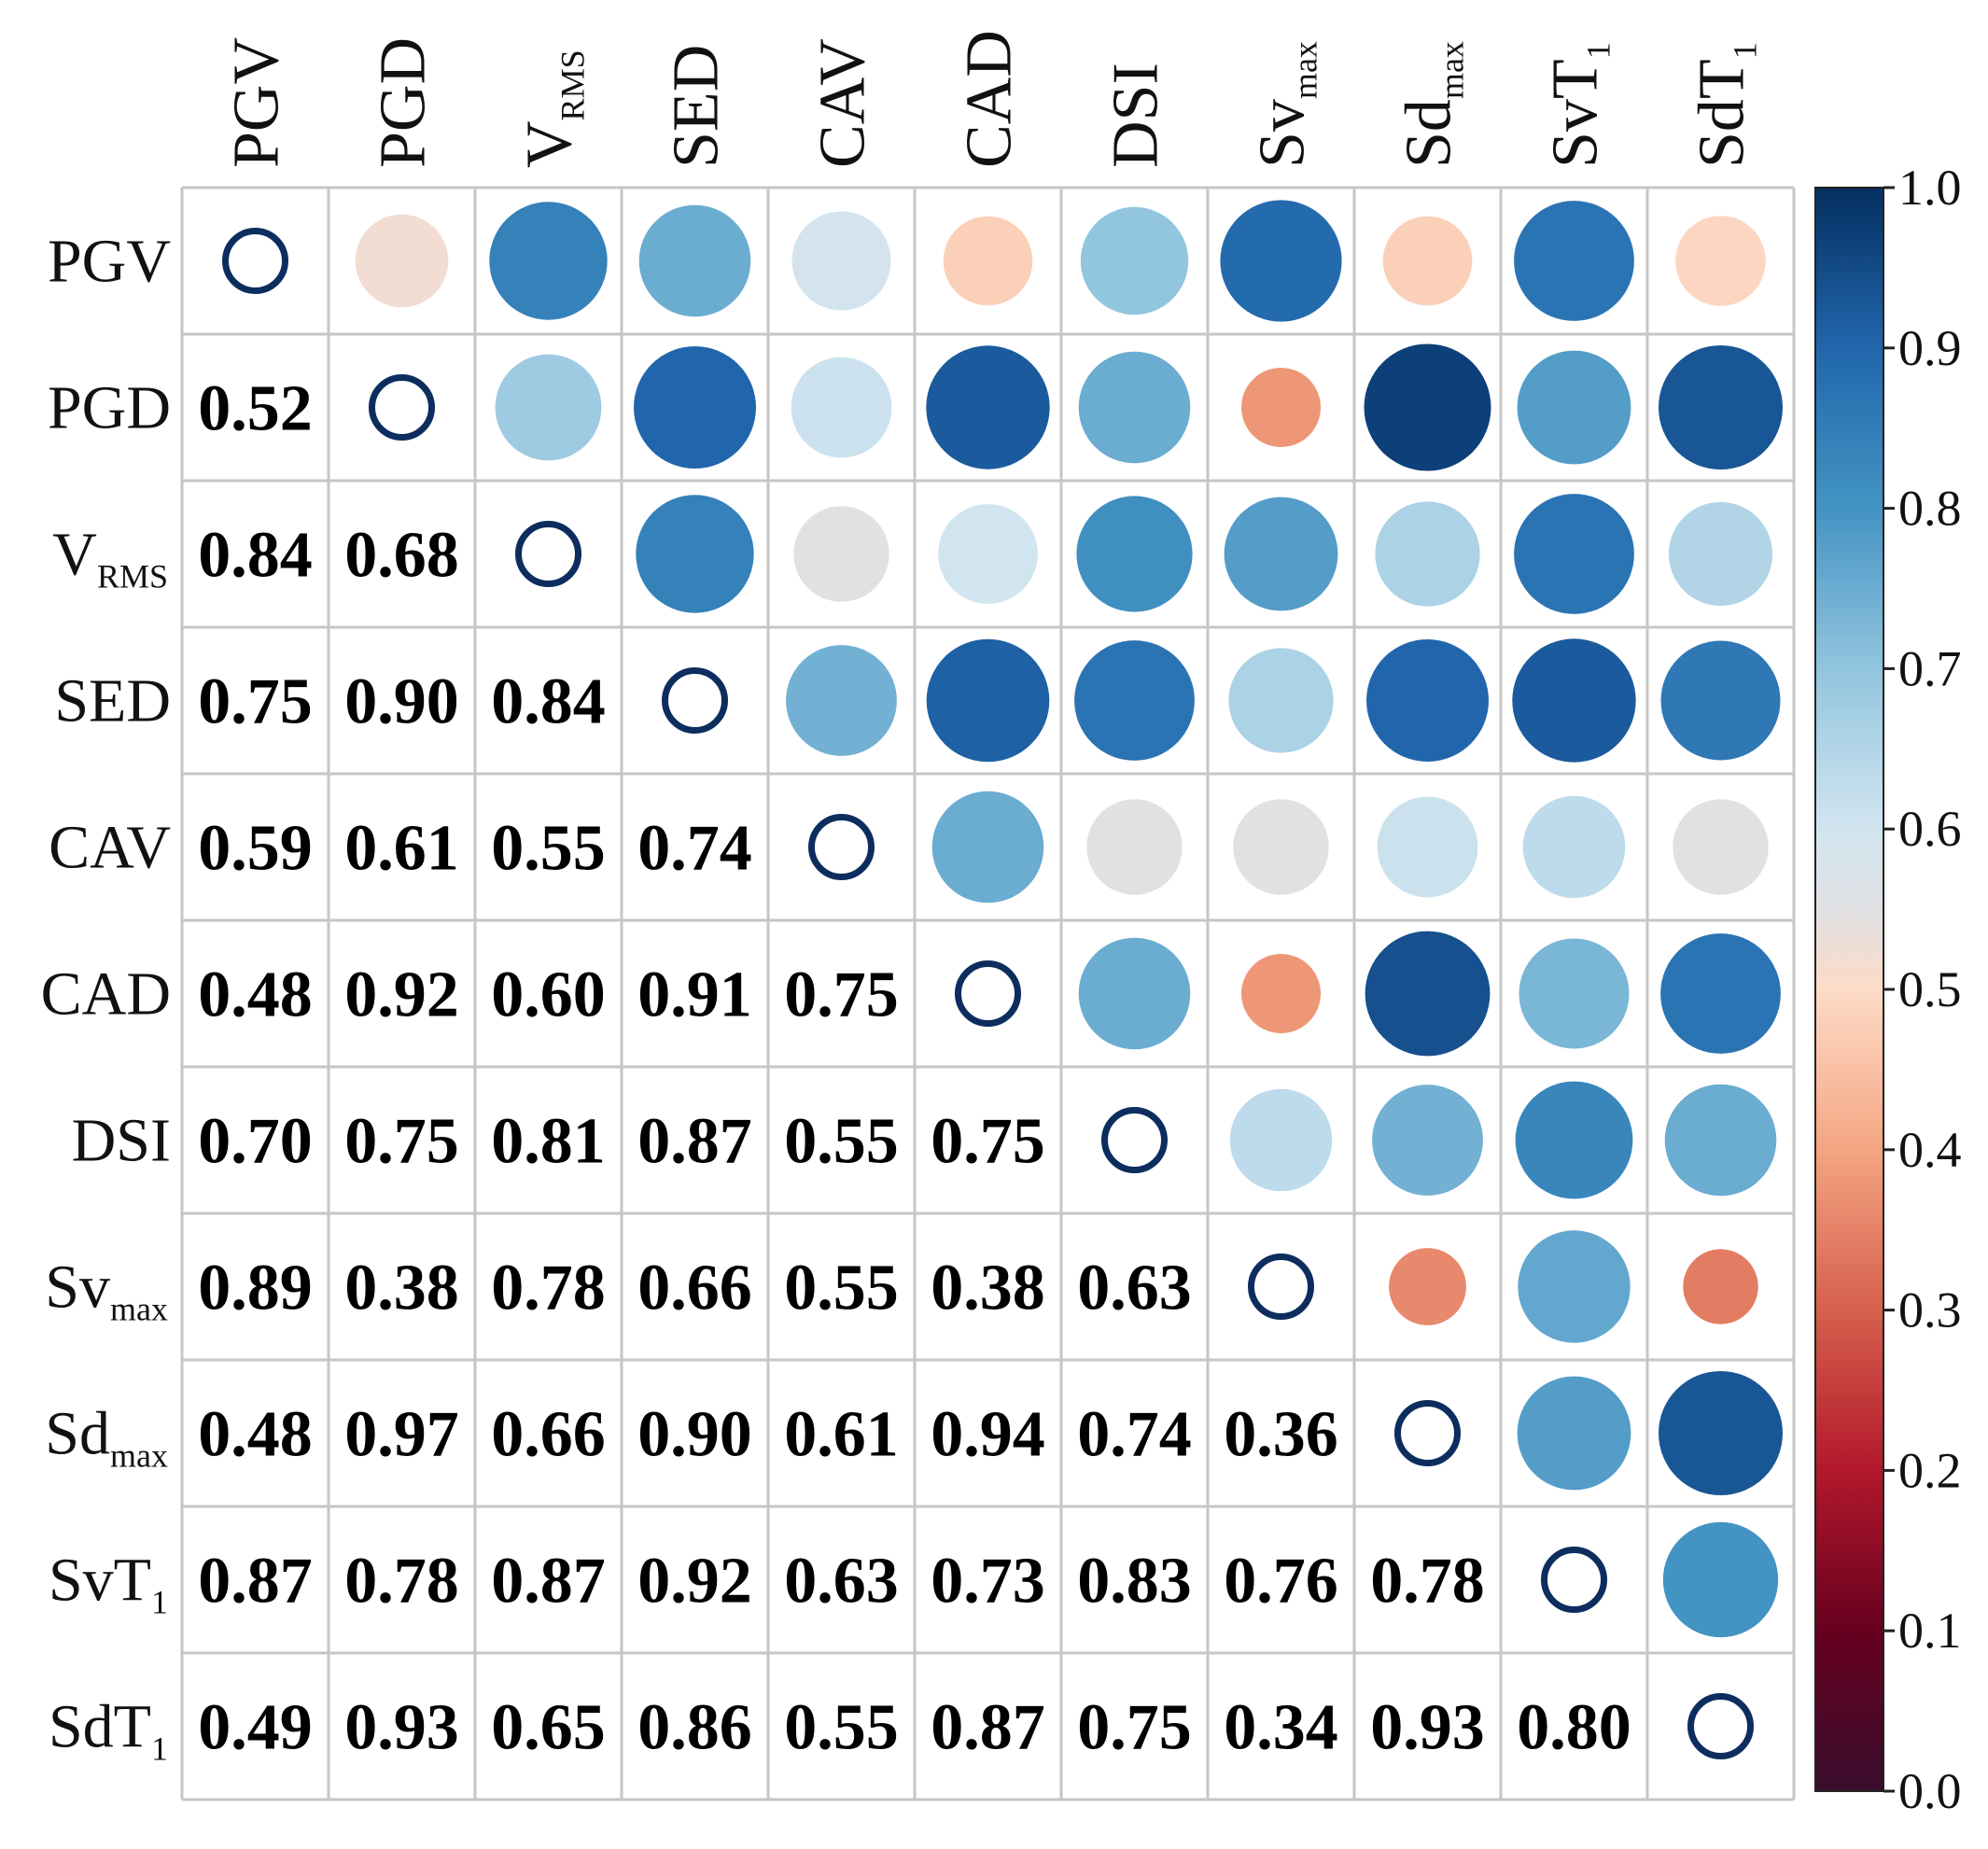  I want to click on corr-value-sdt1-svt1: 0.80, so click(1574, 1728).